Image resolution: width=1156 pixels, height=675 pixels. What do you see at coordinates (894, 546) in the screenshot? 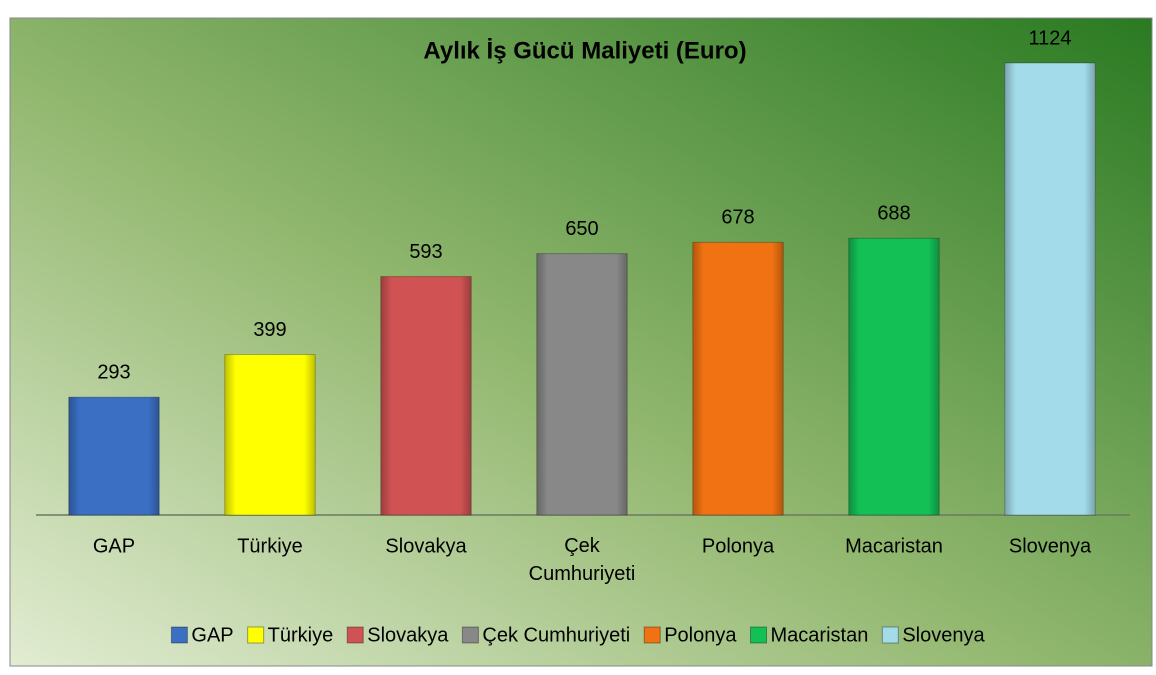
I see `x-tick-label: Macaristan` at bounding box center [894, 546].